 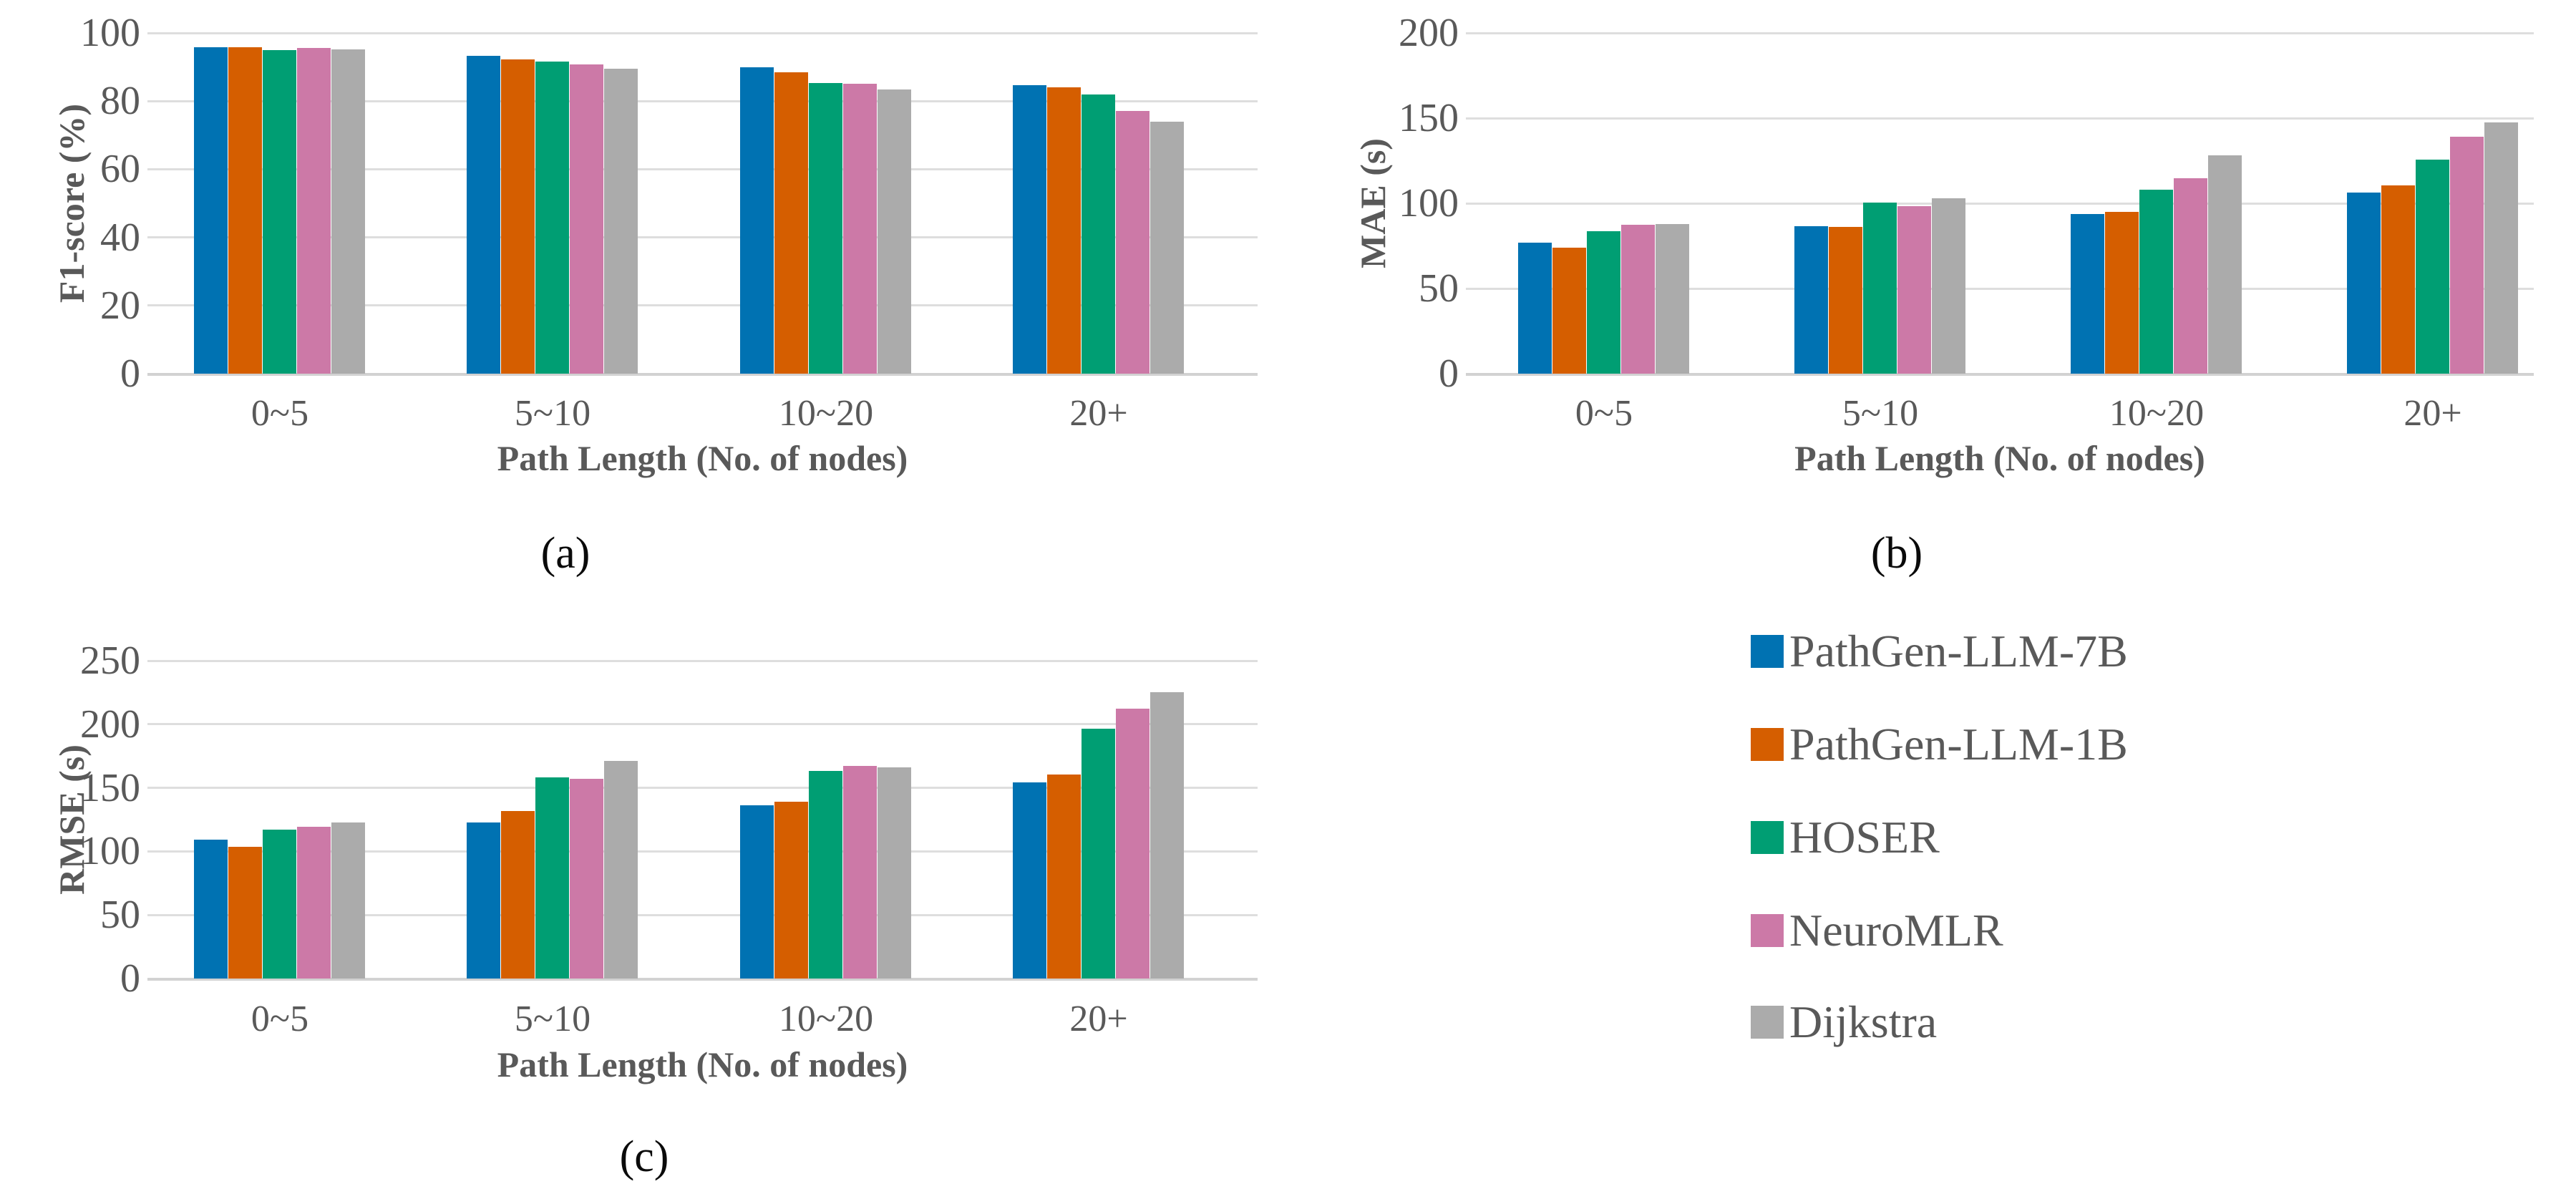 What do you see at coordinates (120, 305) in the screenshot?
I see `y-tick-label: 20` at bounding box center [120, 305].